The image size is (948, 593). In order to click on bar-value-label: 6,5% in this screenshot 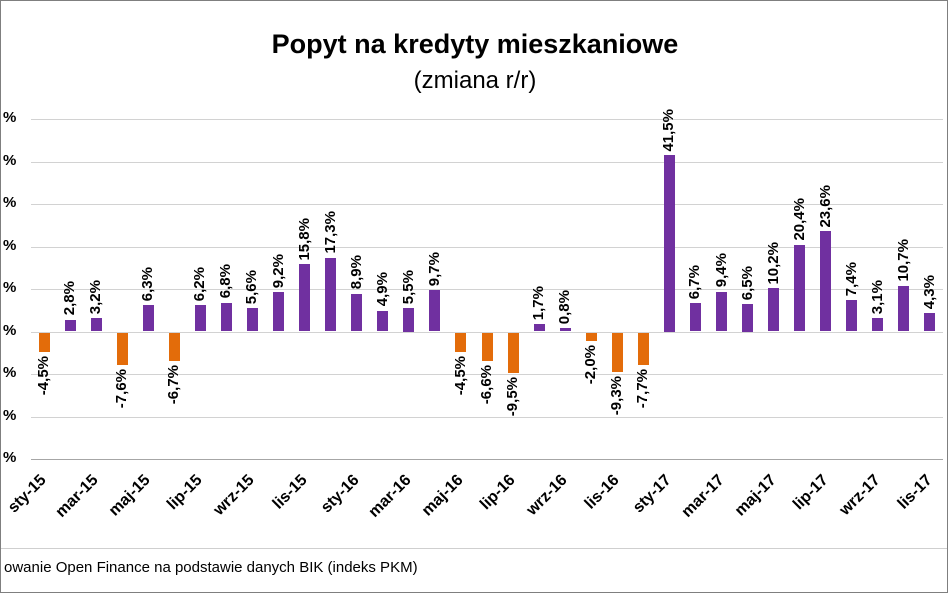, I will do `click(747, 282)`.